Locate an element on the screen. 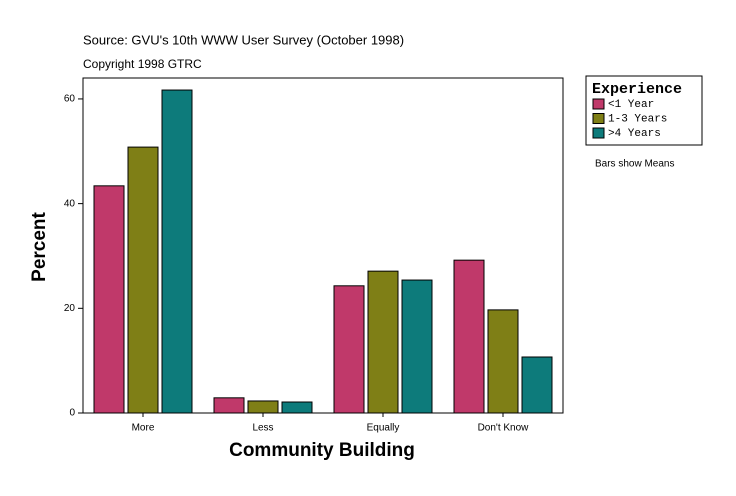 Image resolution: width=736 pixels, height=496 pixels. x-tick-label: Equally is located at coordinates (383, 428).